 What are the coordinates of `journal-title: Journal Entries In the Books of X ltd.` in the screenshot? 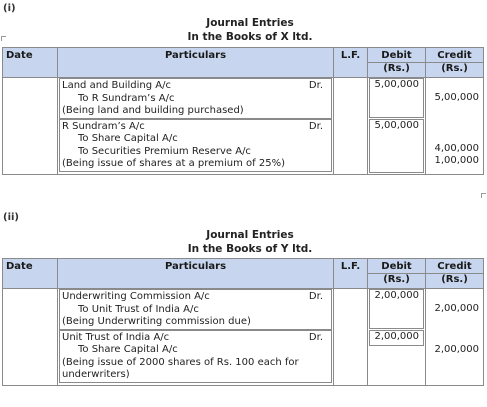 It's located at (250, 30).